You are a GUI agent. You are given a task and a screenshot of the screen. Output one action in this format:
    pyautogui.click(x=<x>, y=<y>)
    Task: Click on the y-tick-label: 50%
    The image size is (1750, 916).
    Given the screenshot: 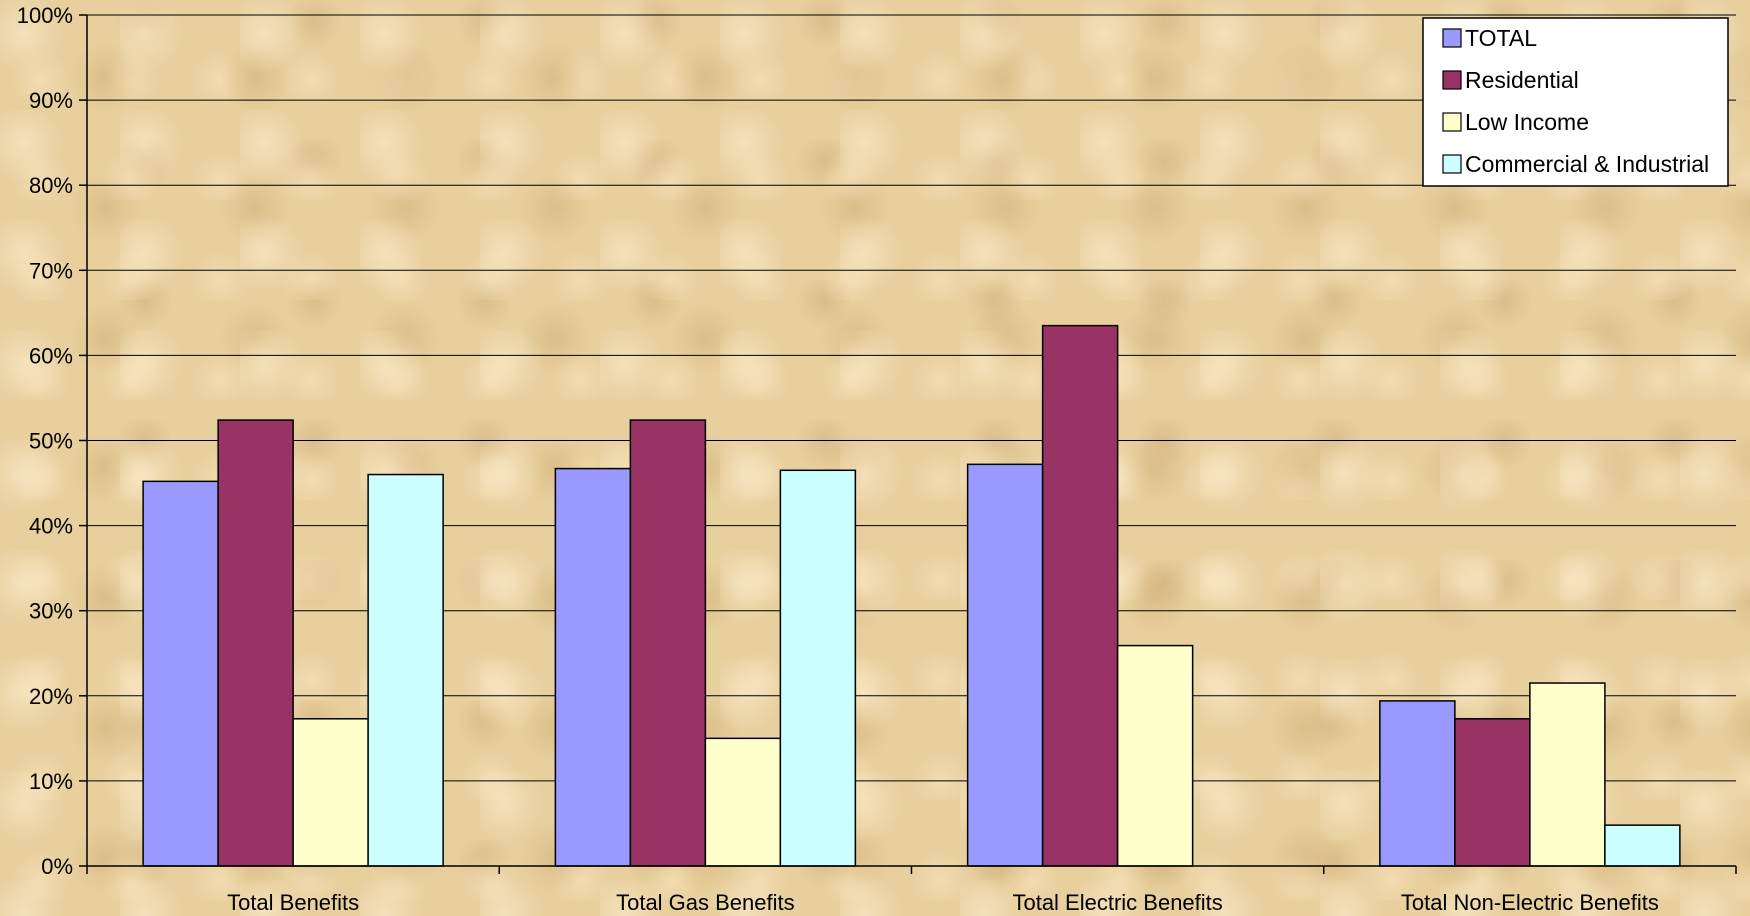 What is the action you would take?
    pyautogui.click(x=51, y=441)
    